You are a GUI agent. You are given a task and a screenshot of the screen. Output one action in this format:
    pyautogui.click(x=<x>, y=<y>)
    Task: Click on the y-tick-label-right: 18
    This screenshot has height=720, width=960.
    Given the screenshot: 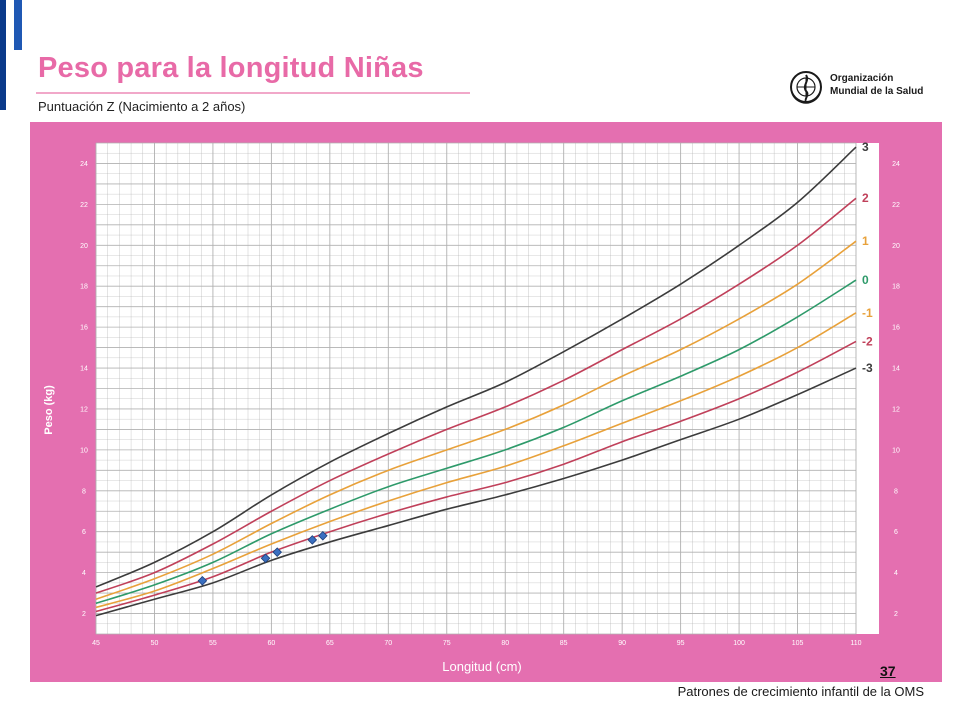 What is the action you would take?
    pyautogui.click(x=896, y=287)
    